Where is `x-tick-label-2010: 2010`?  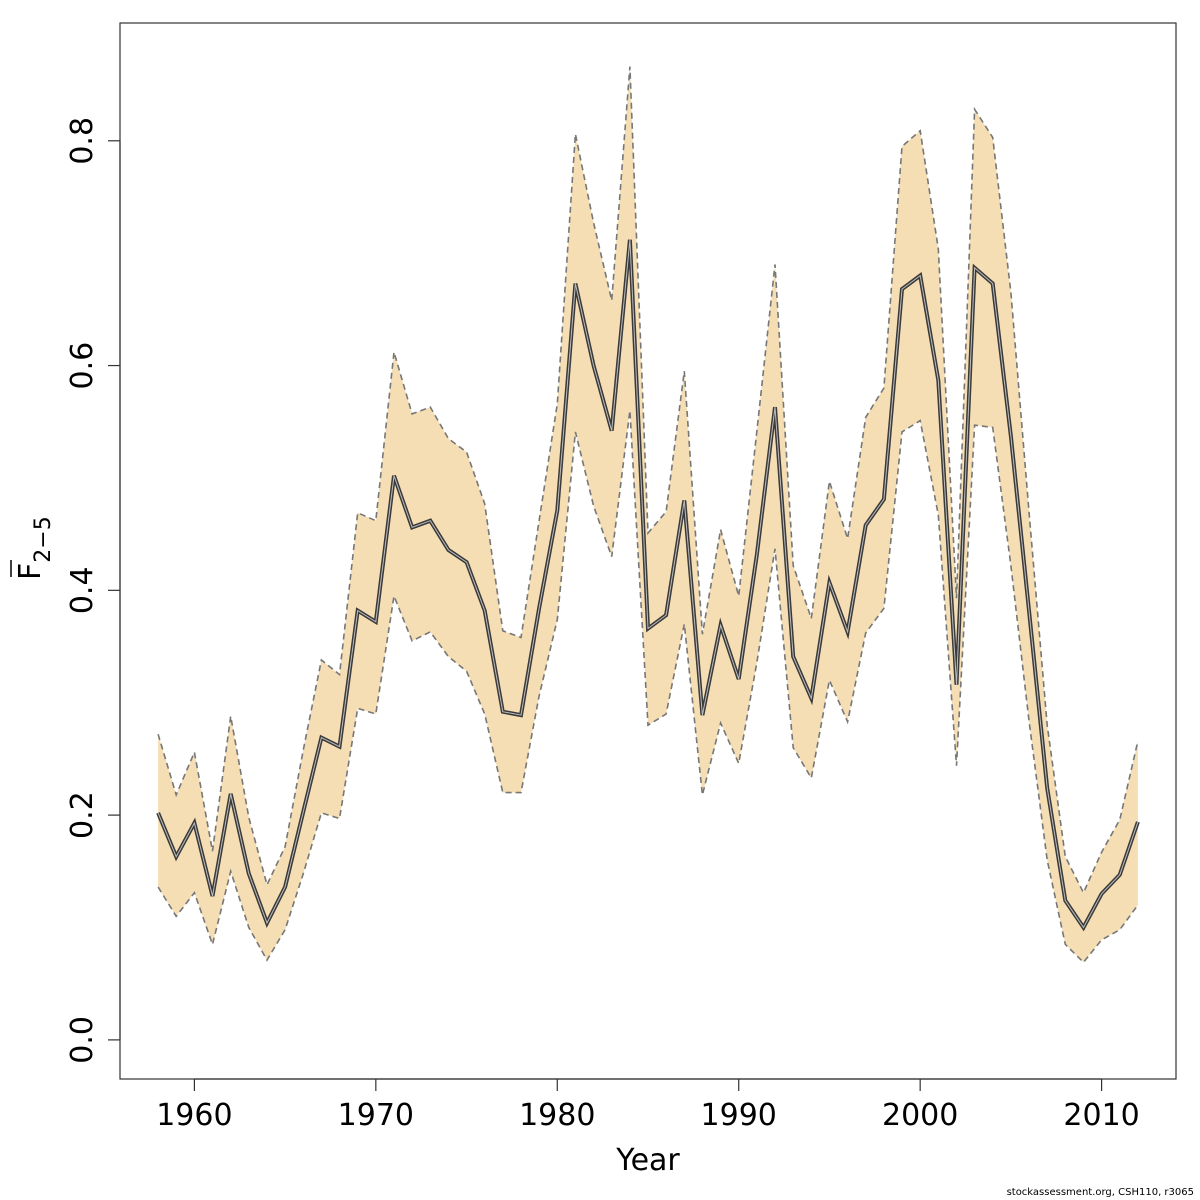 x-tick-label-2010: 2010 is located at coordinates (1101, 1115).